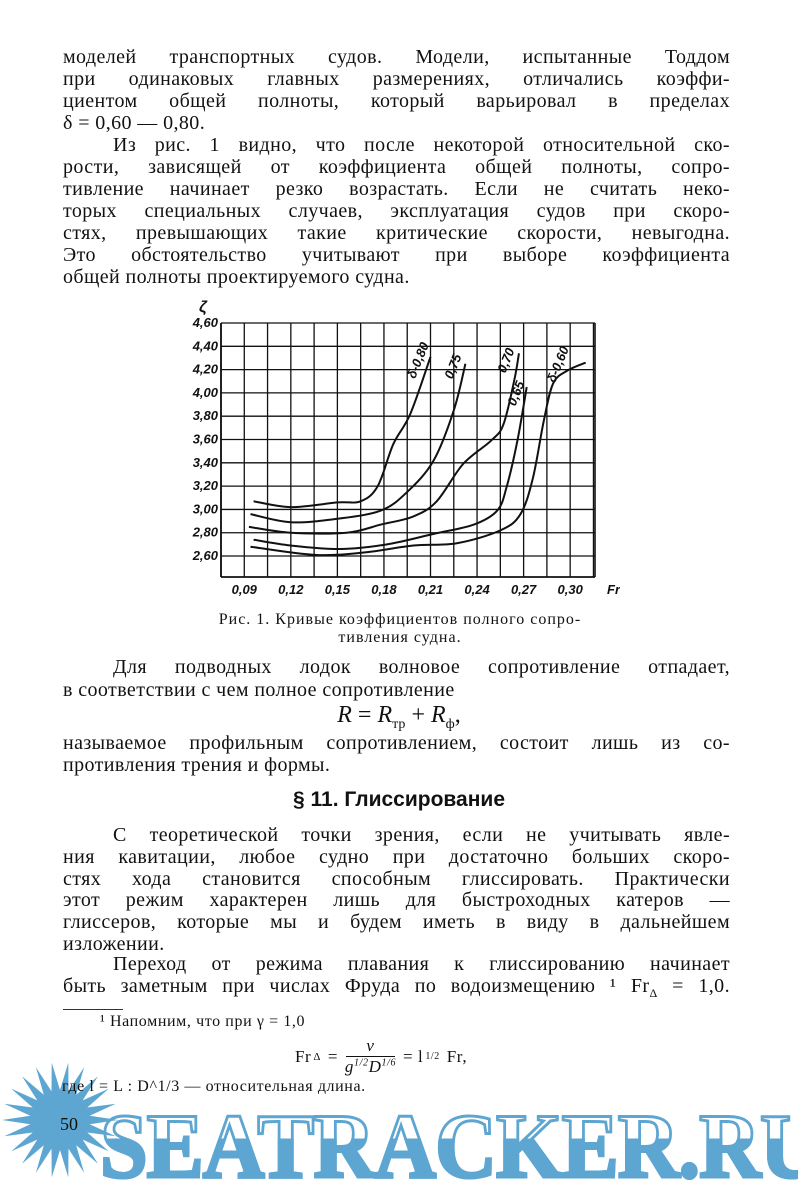  I want to click on figure-caption-line-2: тивления судна., so click(400, 637).